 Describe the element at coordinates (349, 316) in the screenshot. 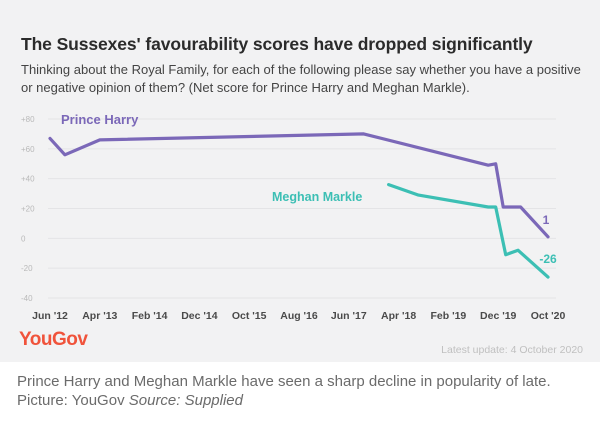

I see `x-tick-label: Jun '17` at that location.